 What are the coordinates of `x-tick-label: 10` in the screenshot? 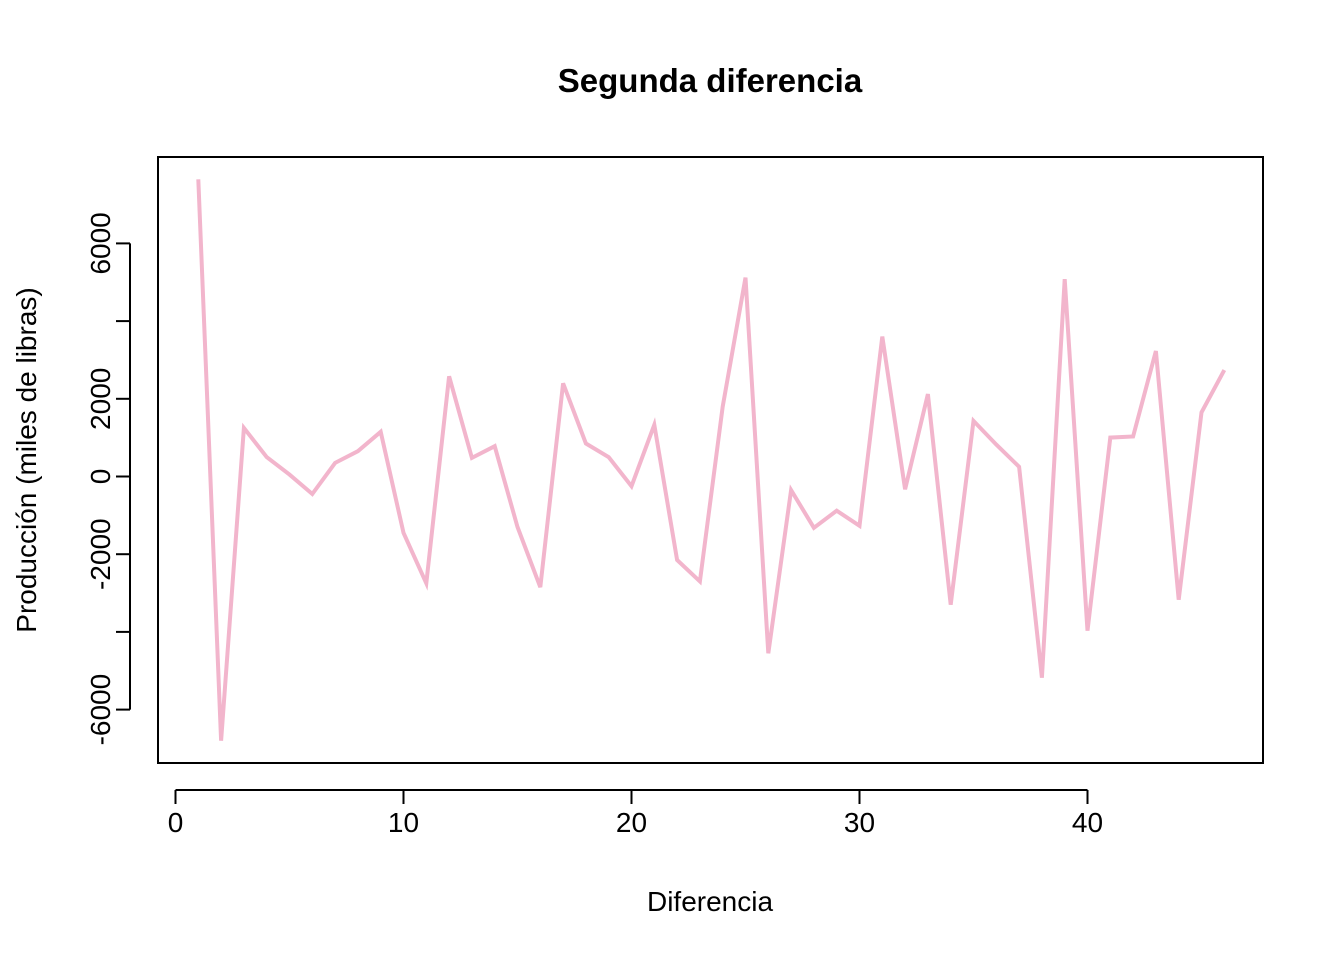 It's located at (403, 822).